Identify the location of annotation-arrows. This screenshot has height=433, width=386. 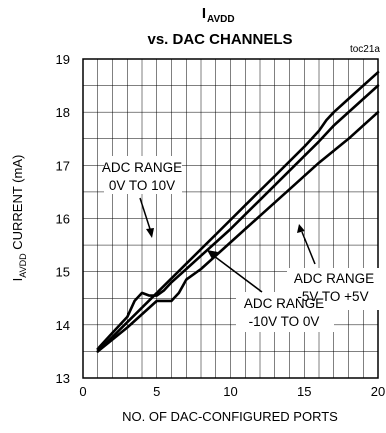
(227, 245).